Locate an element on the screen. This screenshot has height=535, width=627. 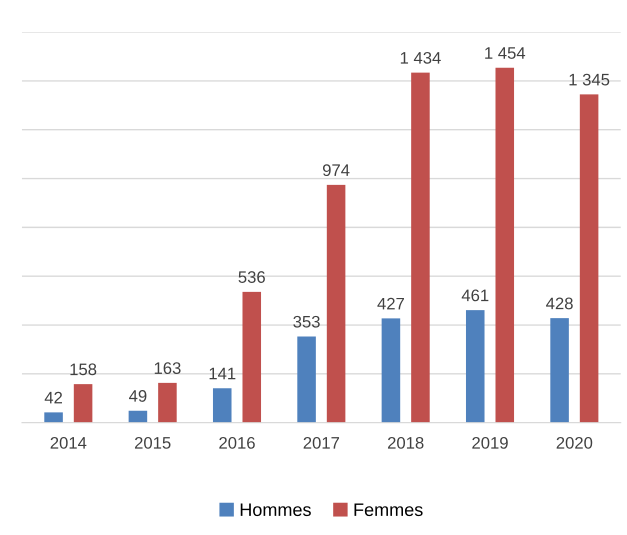
data-label: 1 454 is located at coordinates (505, 53).